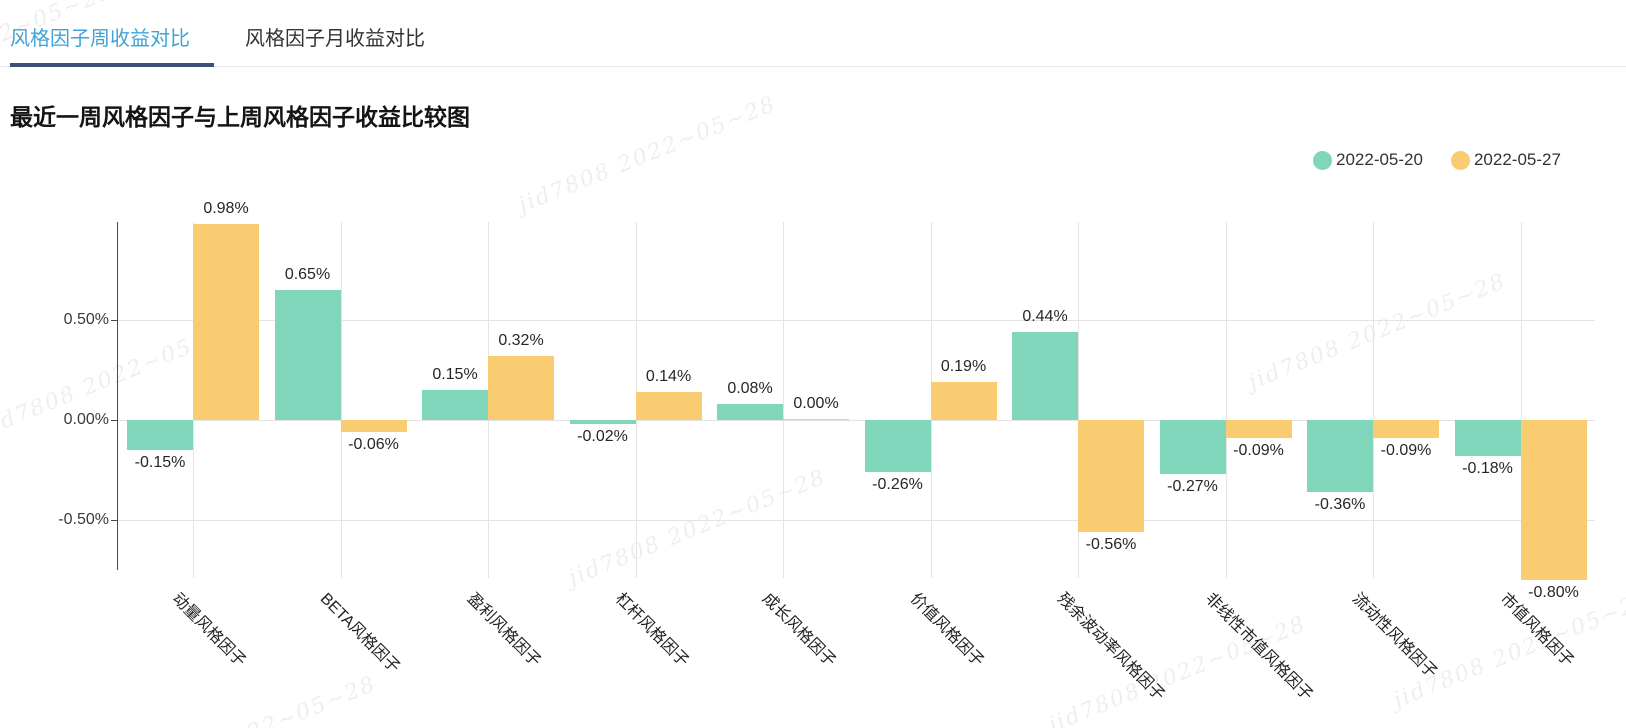 The height and width of the screenshot is (728, 1626). What do you see at coordinates (798, 630) in the screenshot?
I see `x-axis-category-label: 成长风格因子` at bounding box center [798, 630].